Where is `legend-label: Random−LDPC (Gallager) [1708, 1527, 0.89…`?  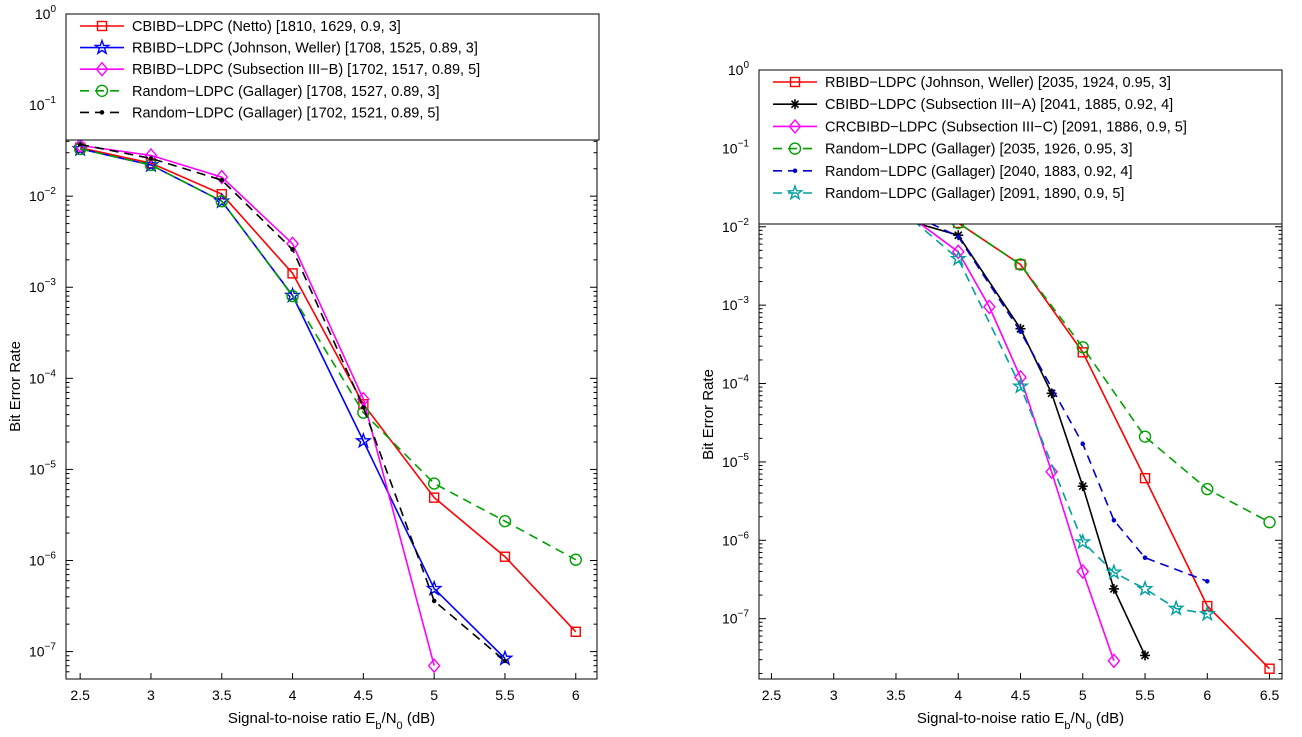 legend-label: Random−LDPC (Gallager) [1708, 1527, 0.89… is located at coordinates (286, 92).